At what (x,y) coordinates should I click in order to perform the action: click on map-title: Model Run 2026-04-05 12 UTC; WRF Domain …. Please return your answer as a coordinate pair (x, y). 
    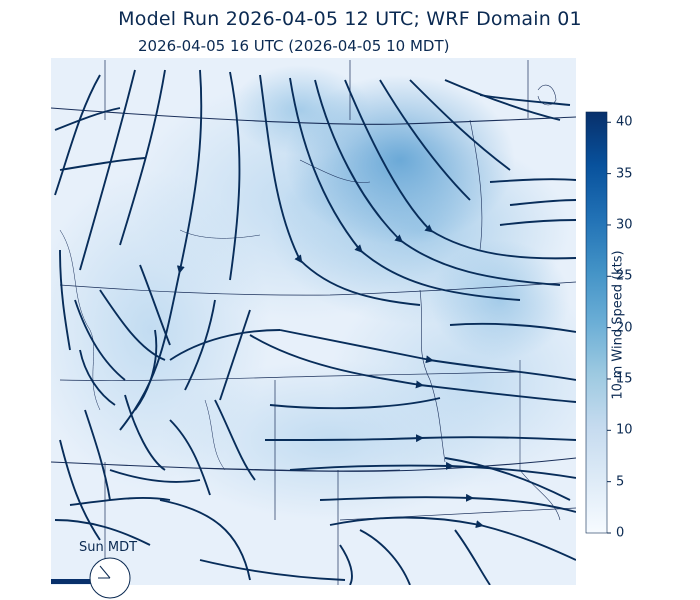
    Looking at the image, I should click on (350, 19).